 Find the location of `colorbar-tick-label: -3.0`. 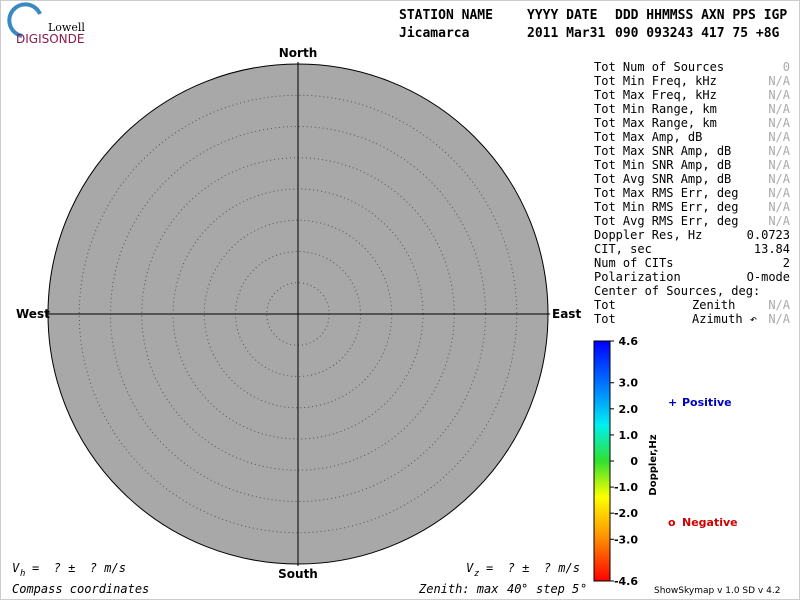

colorbar-tick-label: -3.0 is located at coordinates (626, 539).